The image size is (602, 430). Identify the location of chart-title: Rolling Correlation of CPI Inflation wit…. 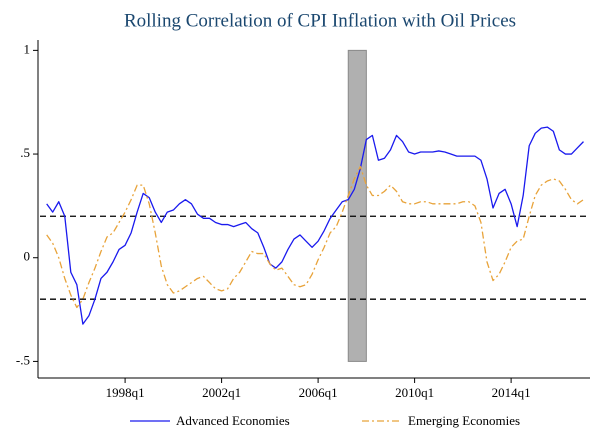
(320, 20).